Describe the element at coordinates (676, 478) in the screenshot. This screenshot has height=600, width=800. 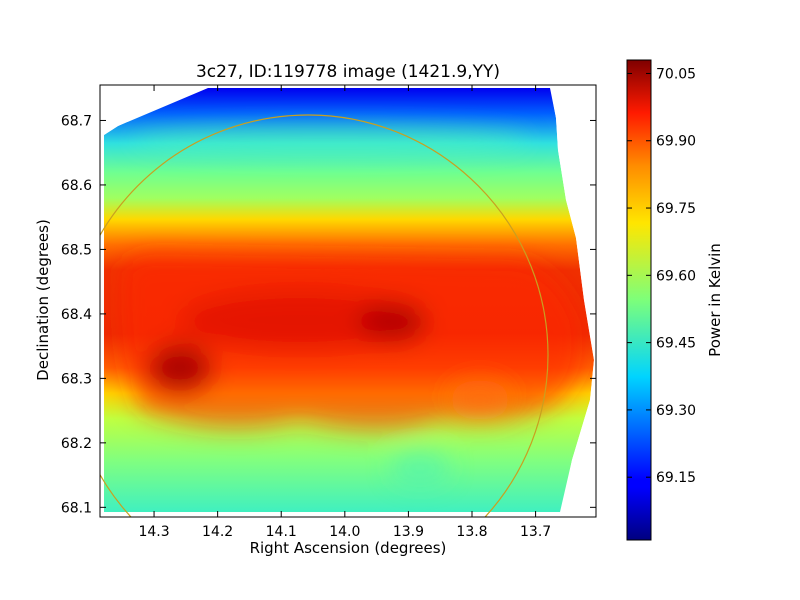
I see `colorbar-tick-label: 69.15` at that location.